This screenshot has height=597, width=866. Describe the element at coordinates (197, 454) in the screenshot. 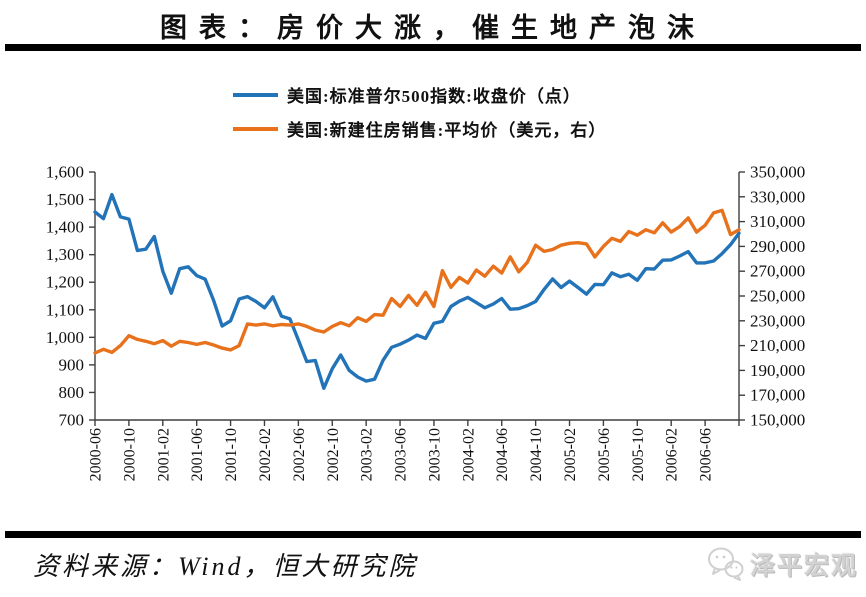

I see `svg-text: 2001-06` at that location.